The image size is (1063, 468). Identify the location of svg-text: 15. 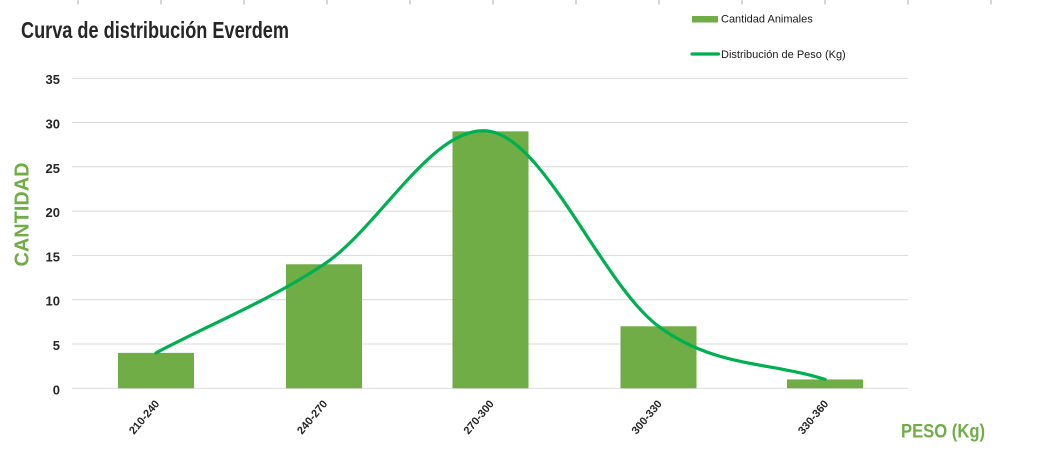
(53, 256).